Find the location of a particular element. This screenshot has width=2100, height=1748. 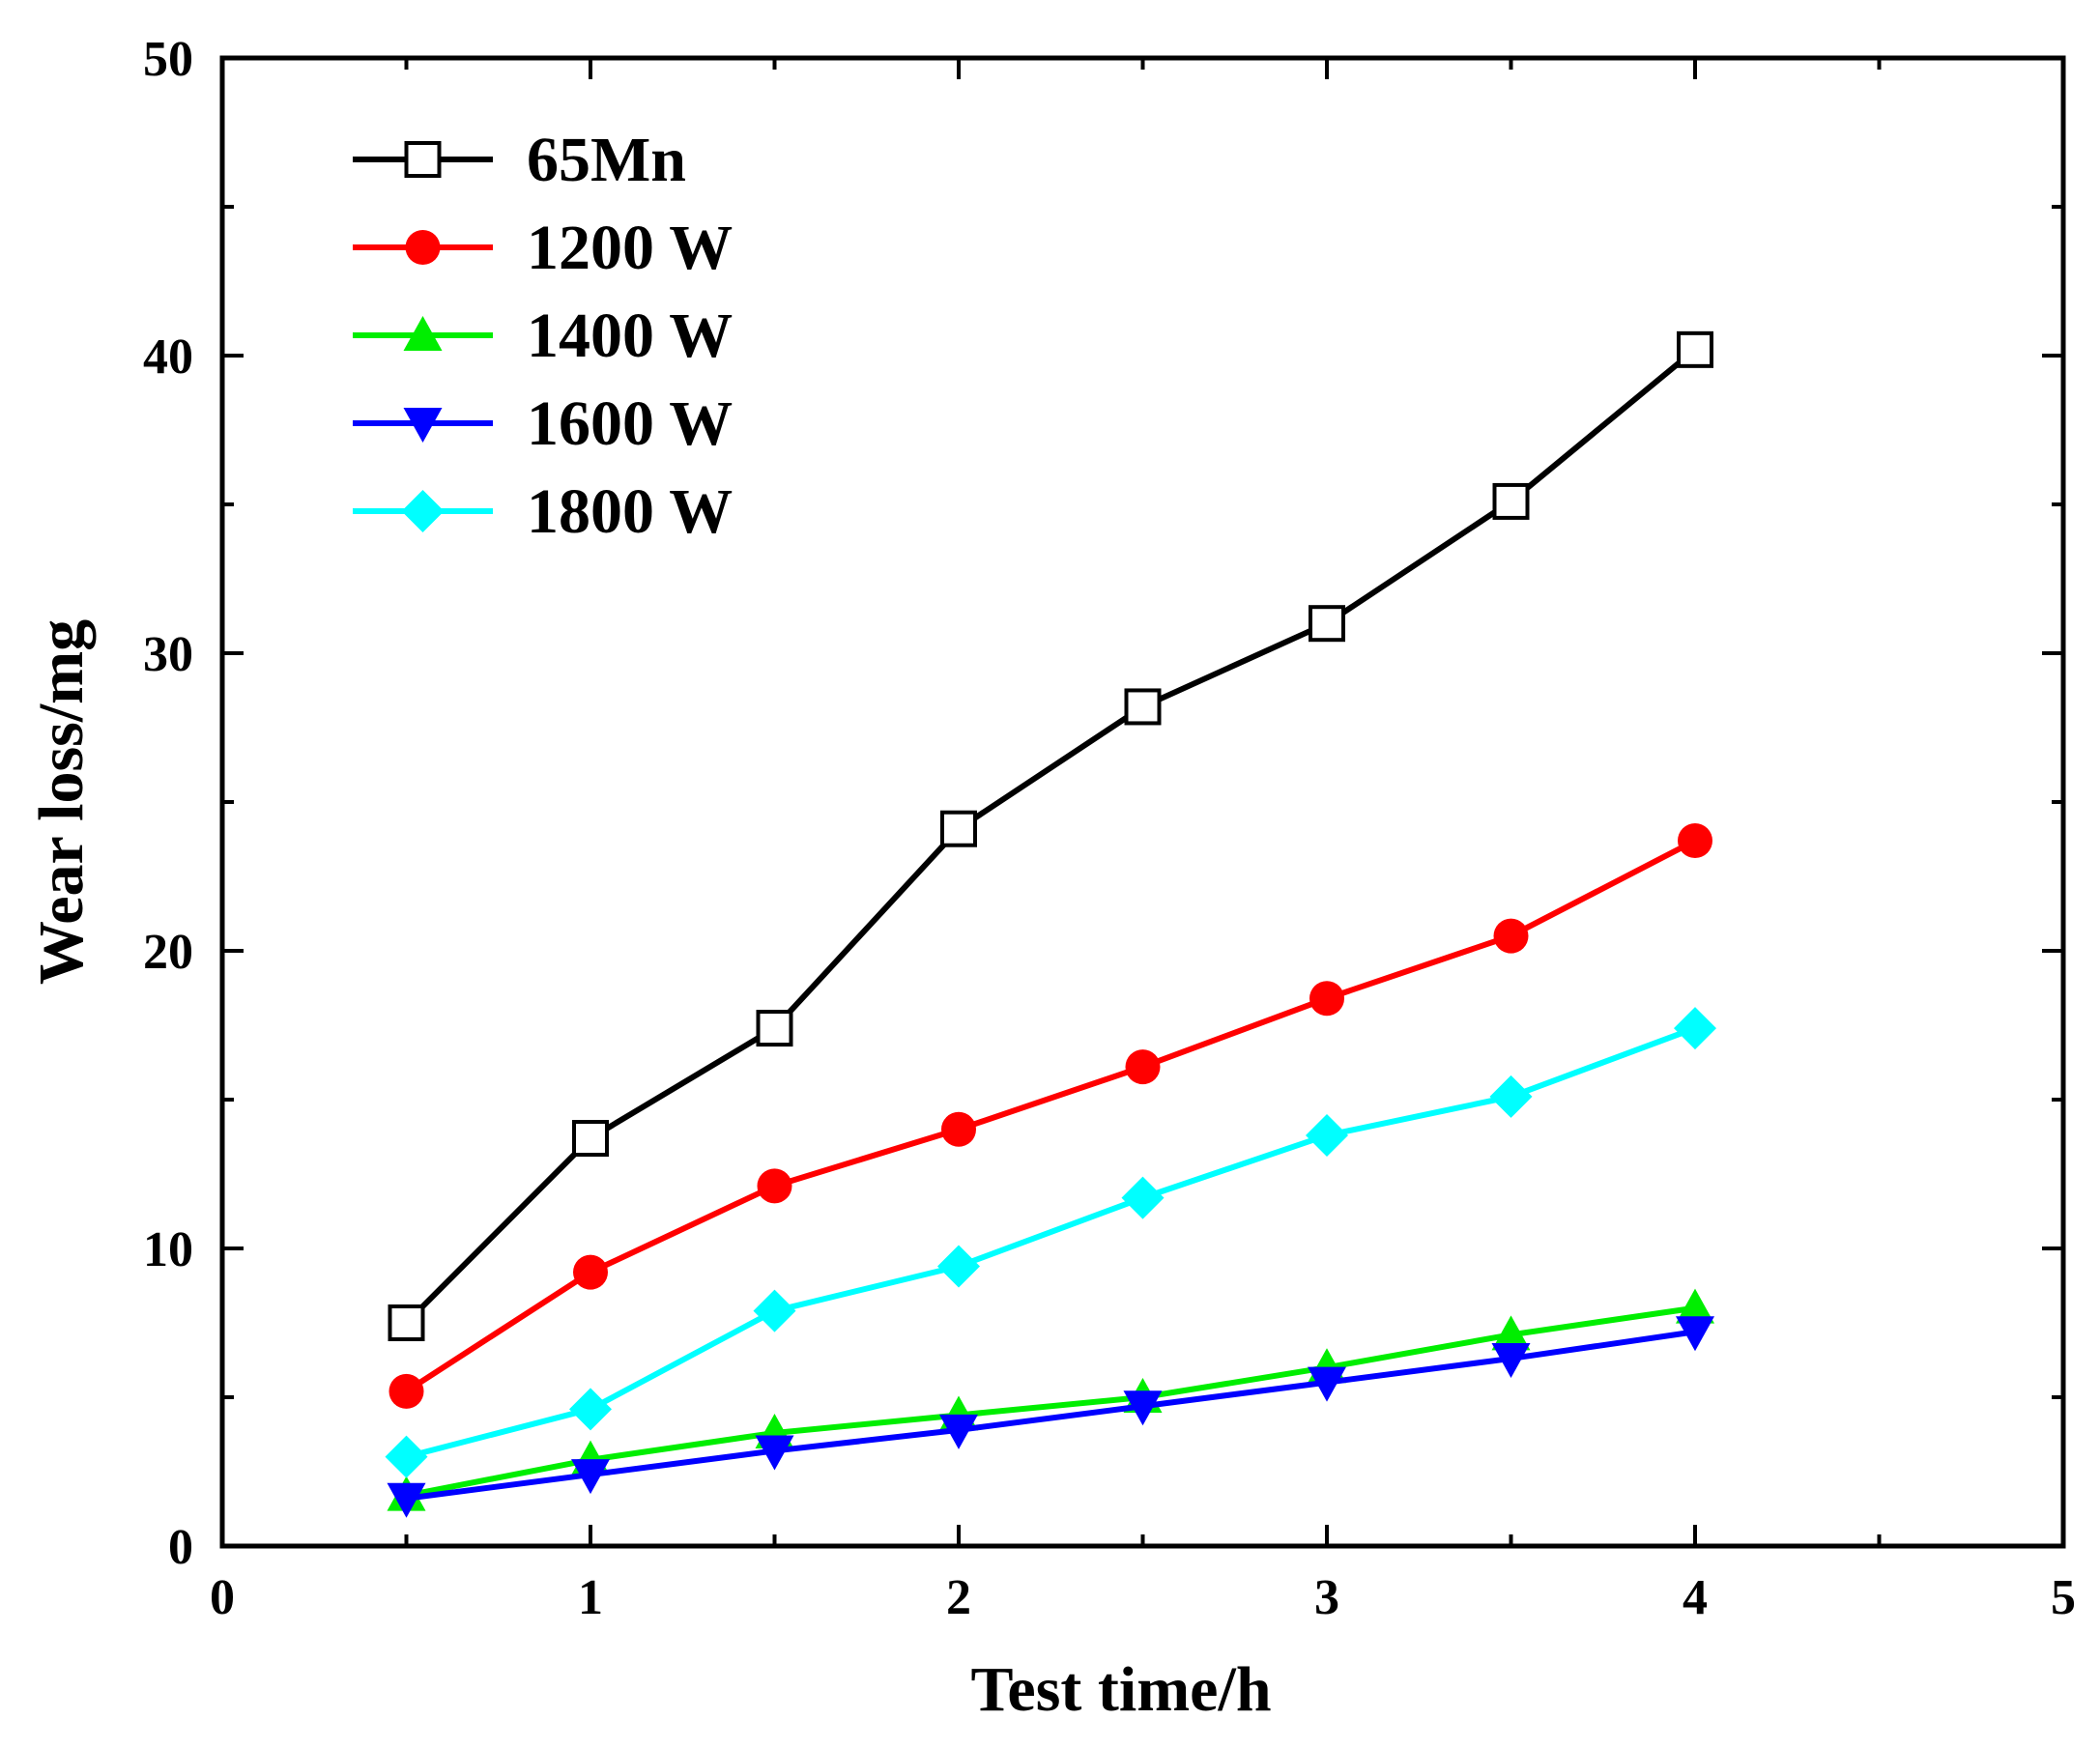

legend-label: 1200 W is located at coordinates (630, 248).